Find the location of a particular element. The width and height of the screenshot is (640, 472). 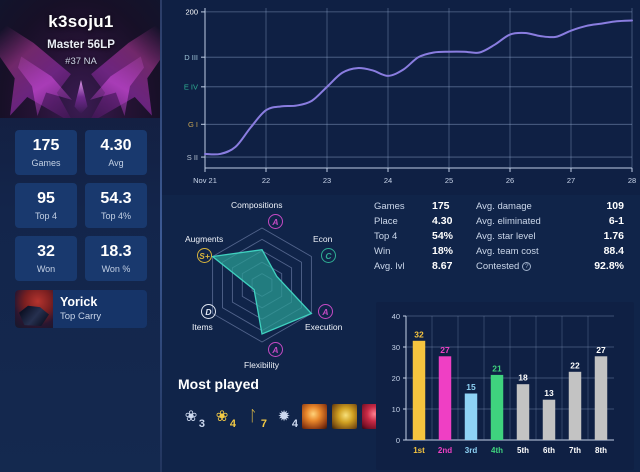

svg-text: 200 is located at coordinates (191, 12).